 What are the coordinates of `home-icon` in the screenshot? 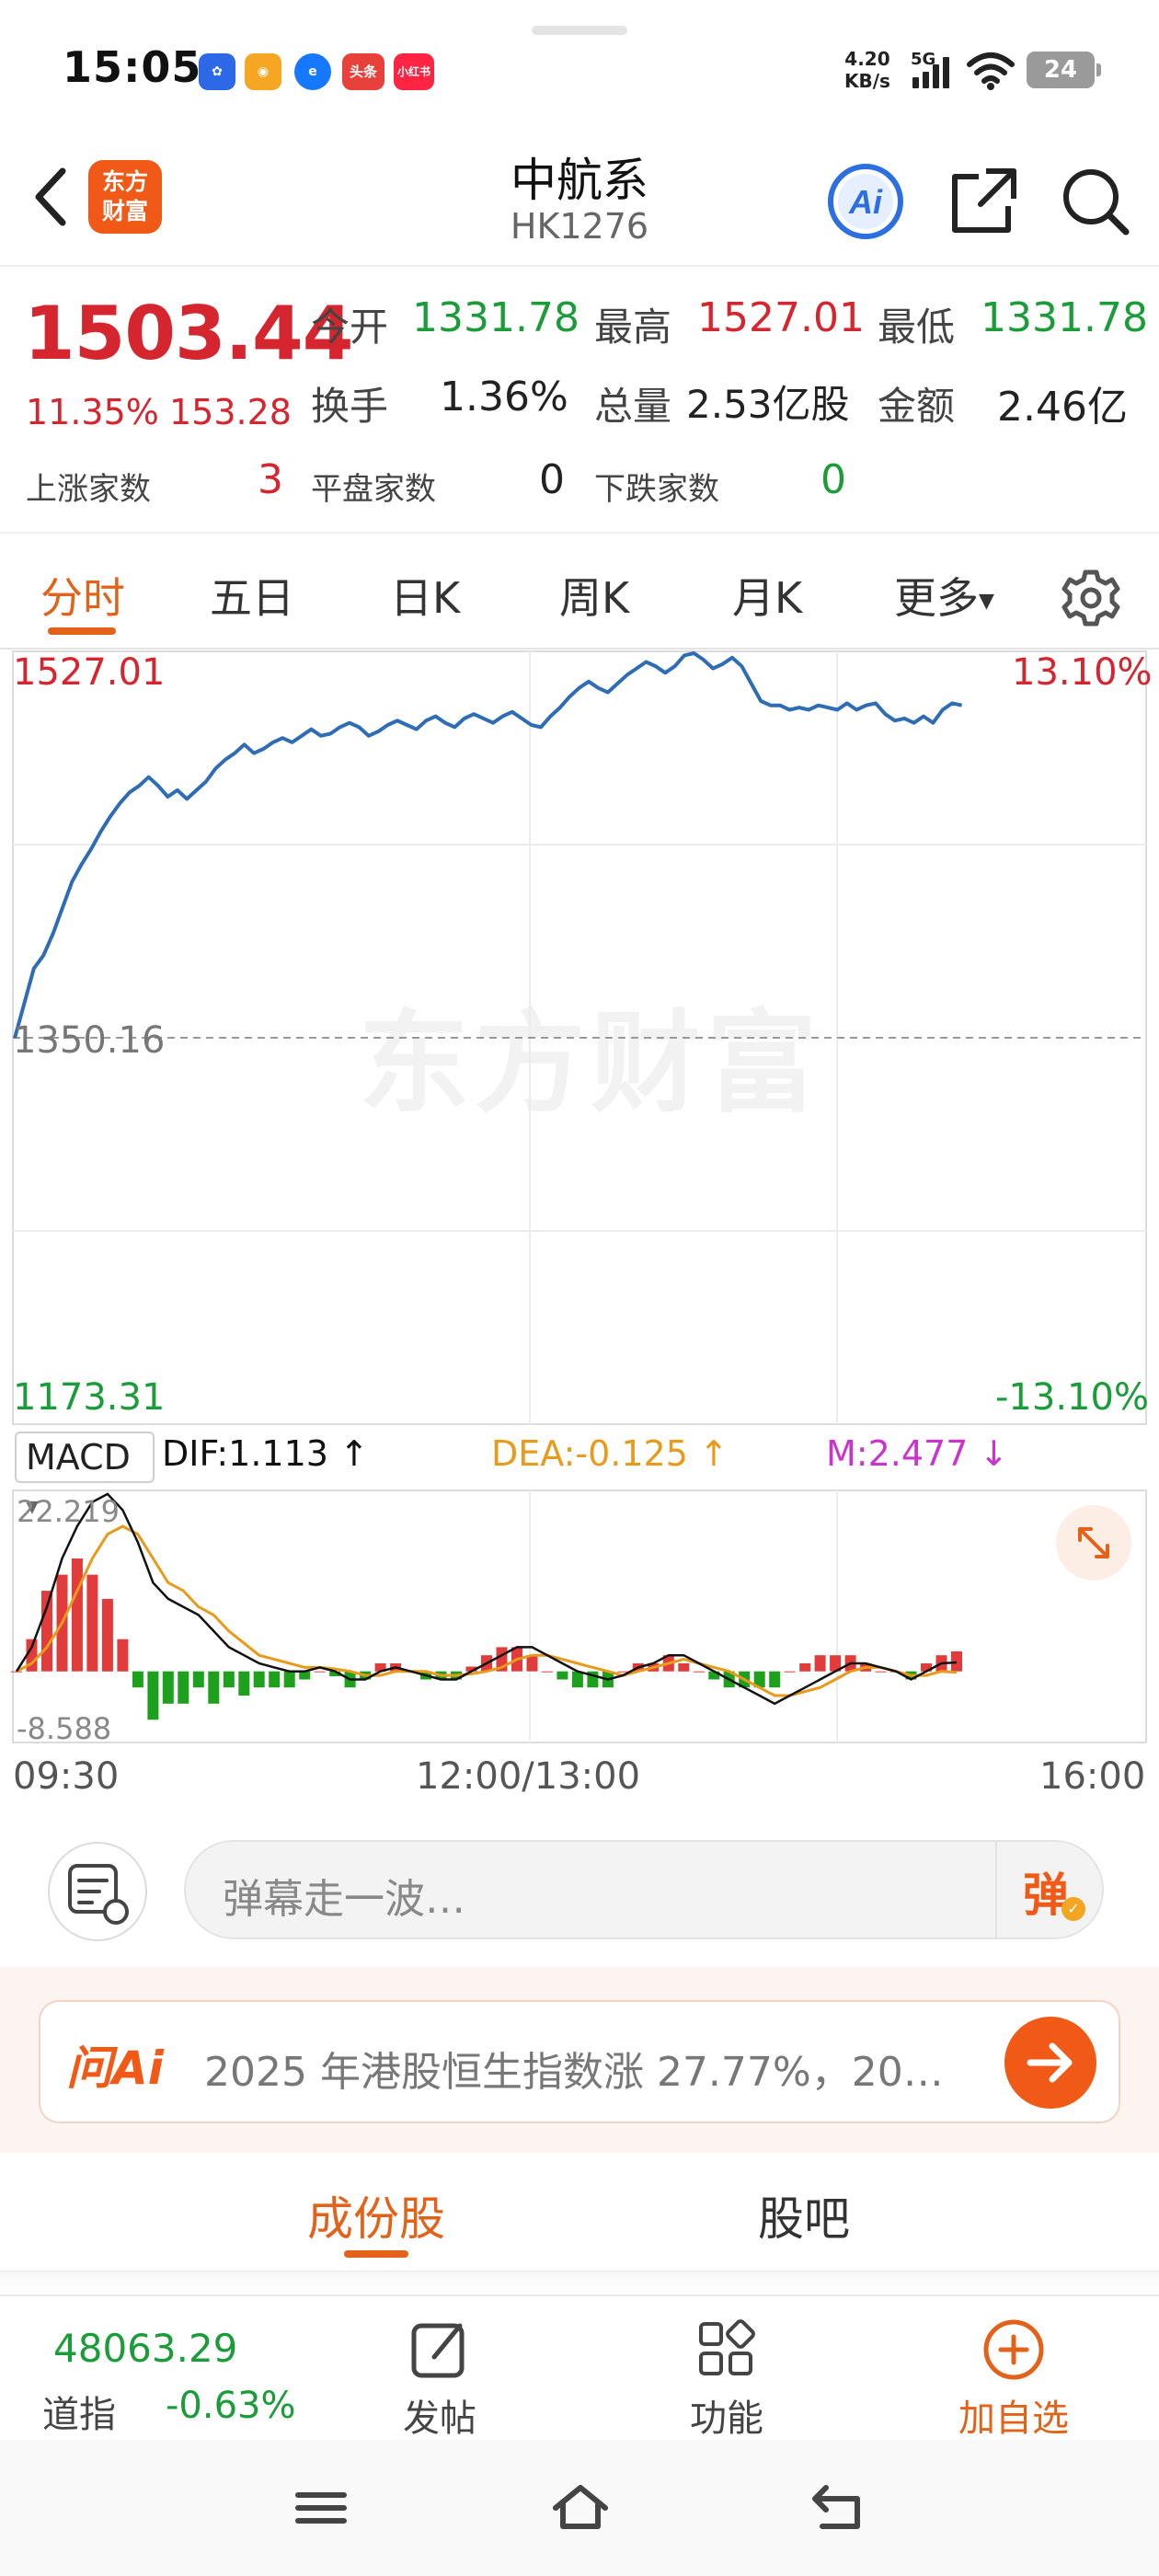 It's located at (580, 2508).